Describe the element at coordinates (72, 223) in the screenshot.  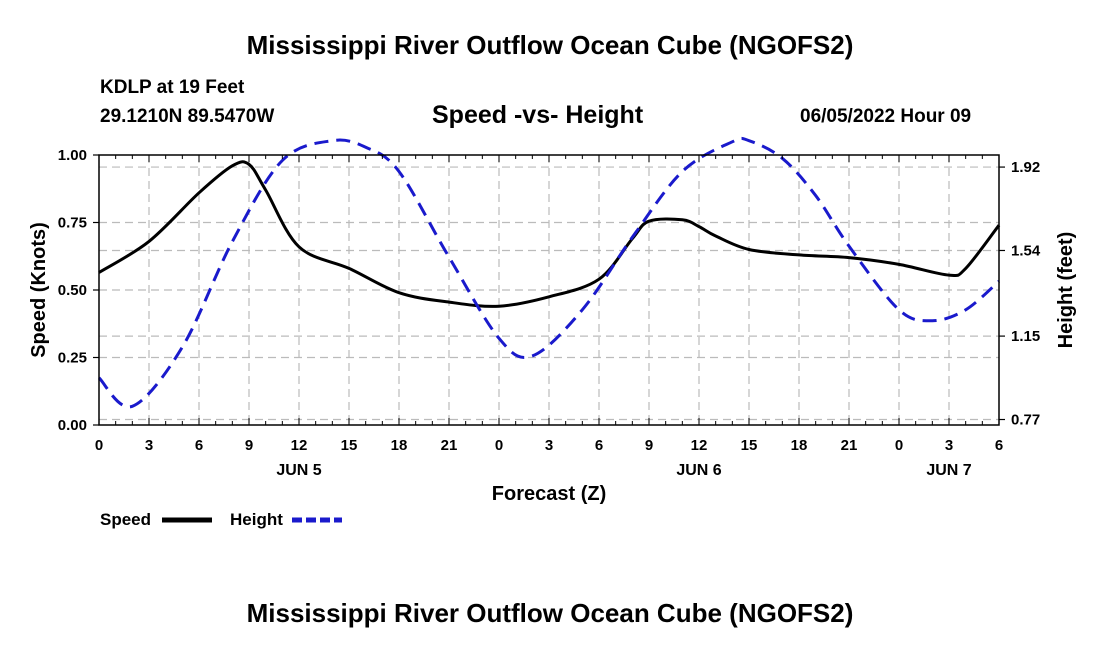
I see `y-tick-label: 0.75` at that location.